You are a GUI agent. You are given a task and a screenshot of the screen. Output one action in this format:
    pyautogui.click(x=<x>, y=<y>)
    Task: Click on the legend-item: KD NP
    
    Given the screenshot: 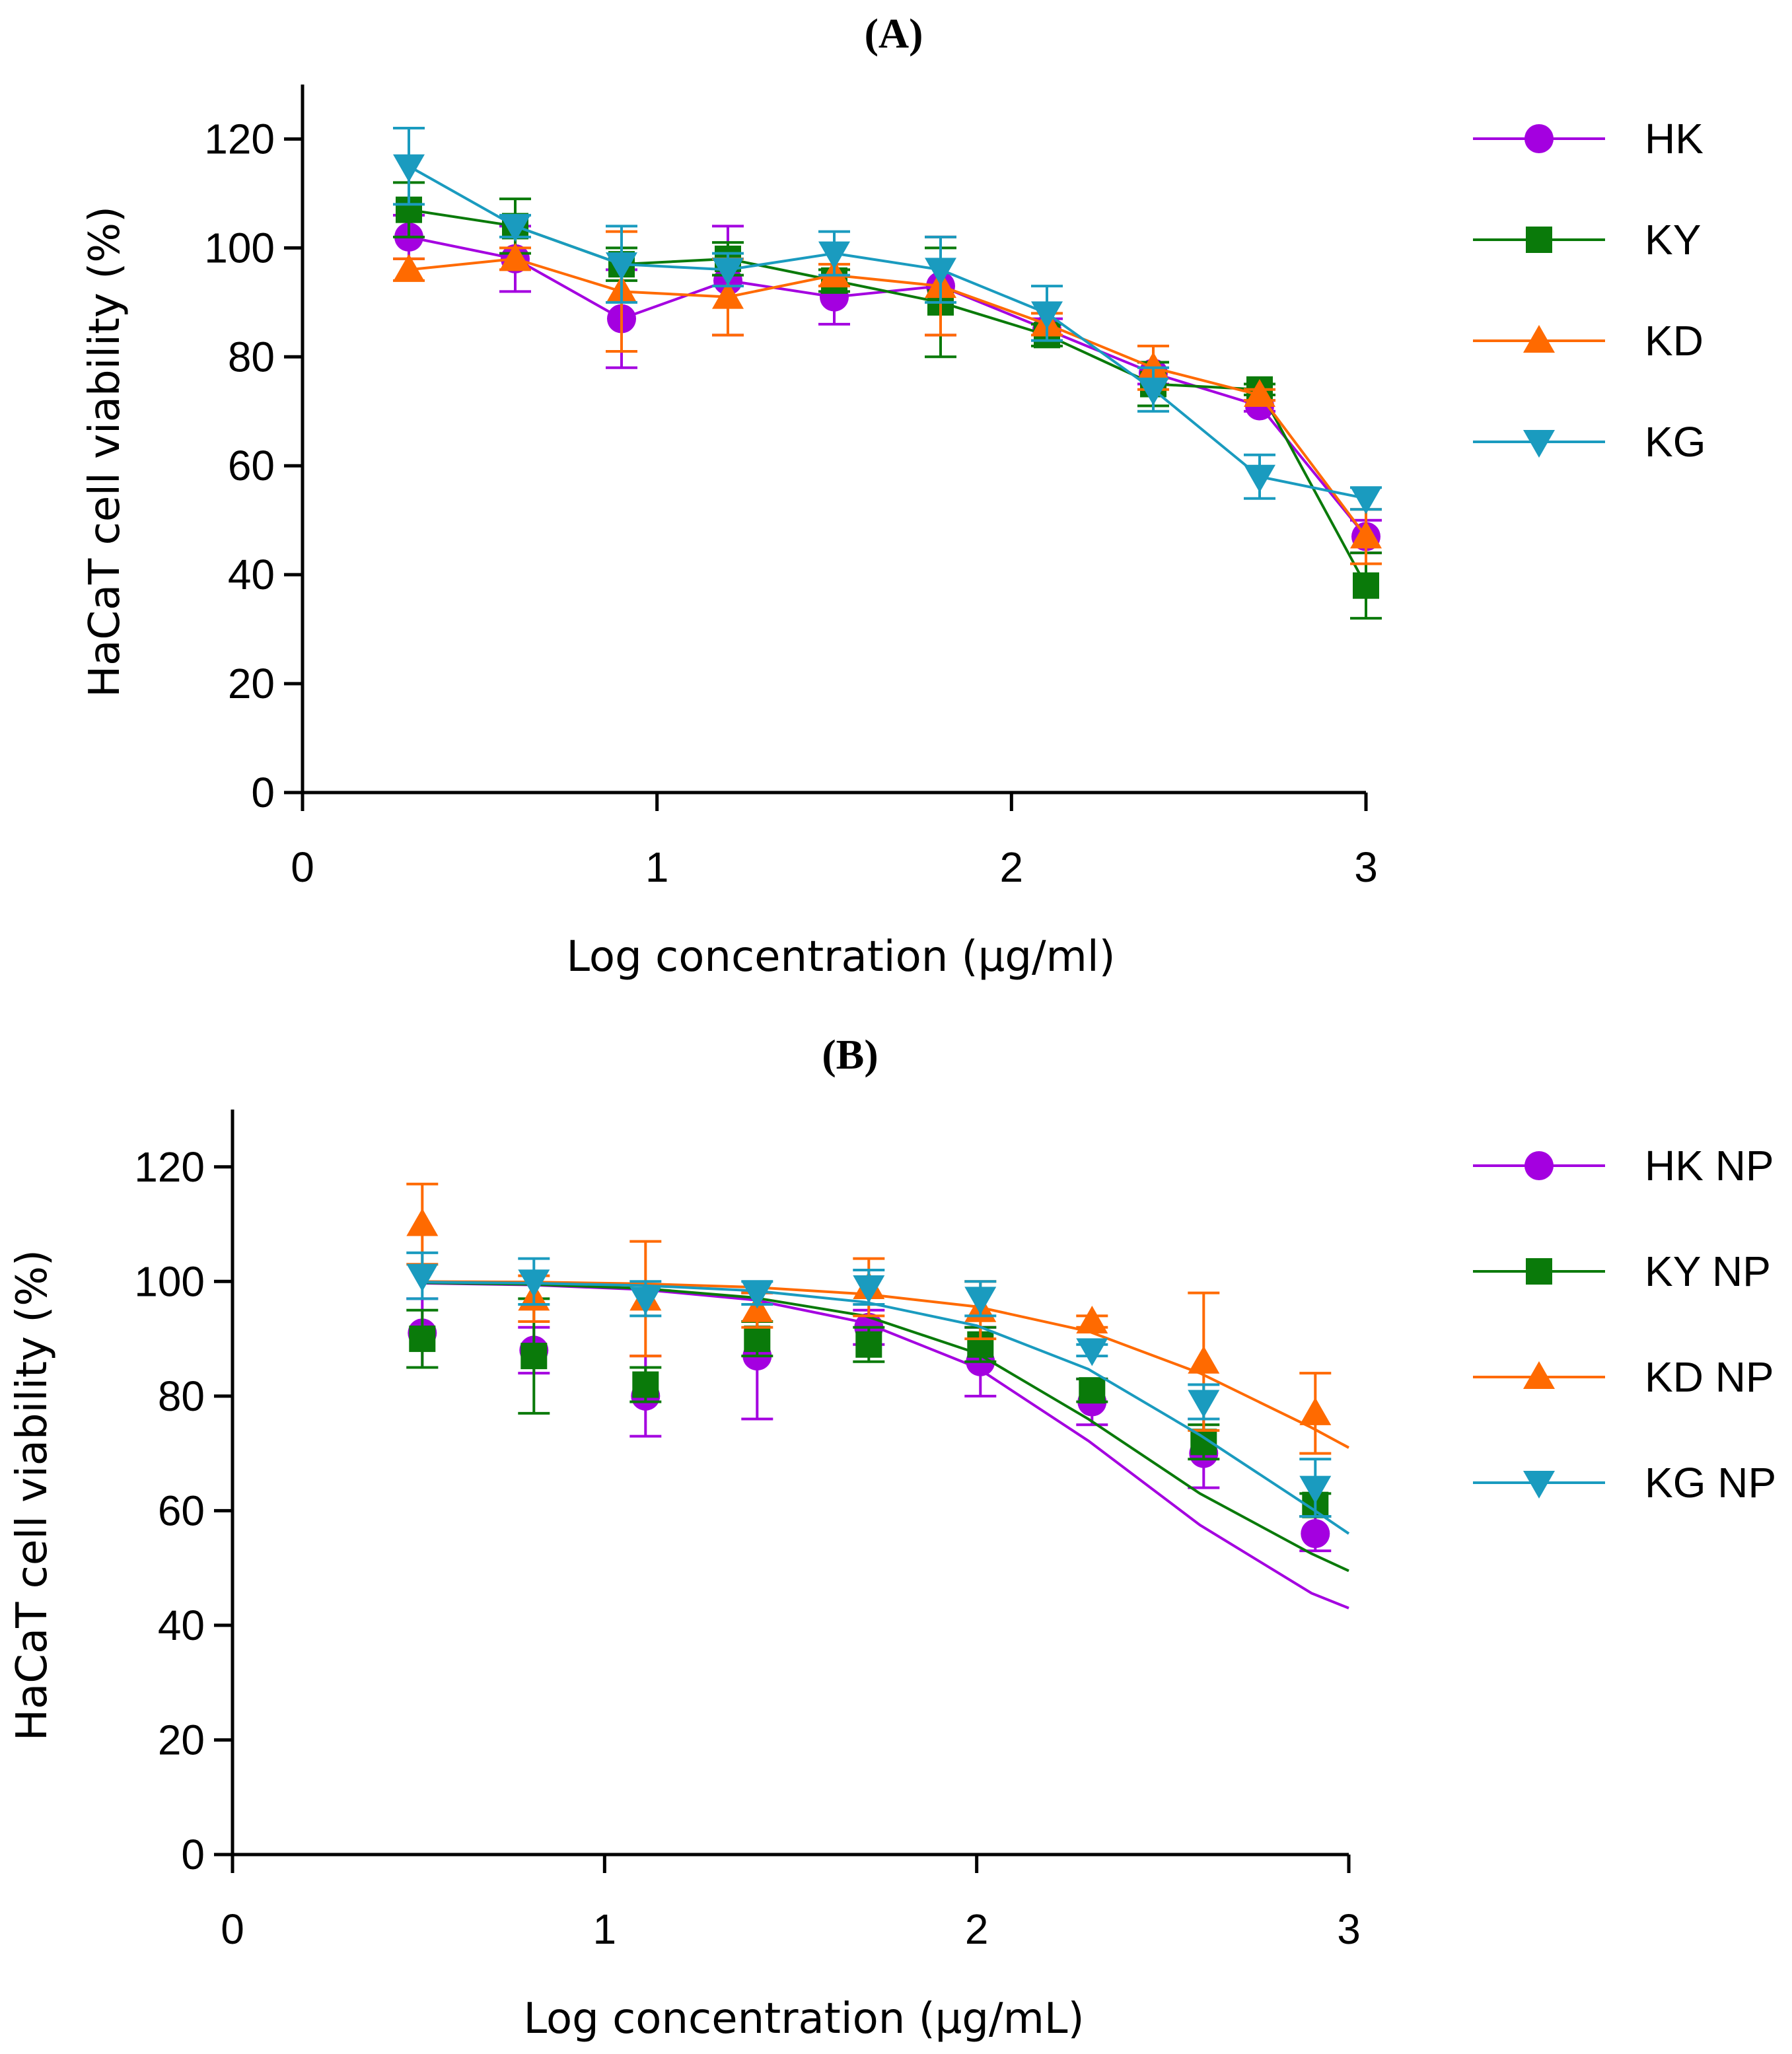 What is the action you would take?
    pyautogui.click(x=1623, y=1377)
    